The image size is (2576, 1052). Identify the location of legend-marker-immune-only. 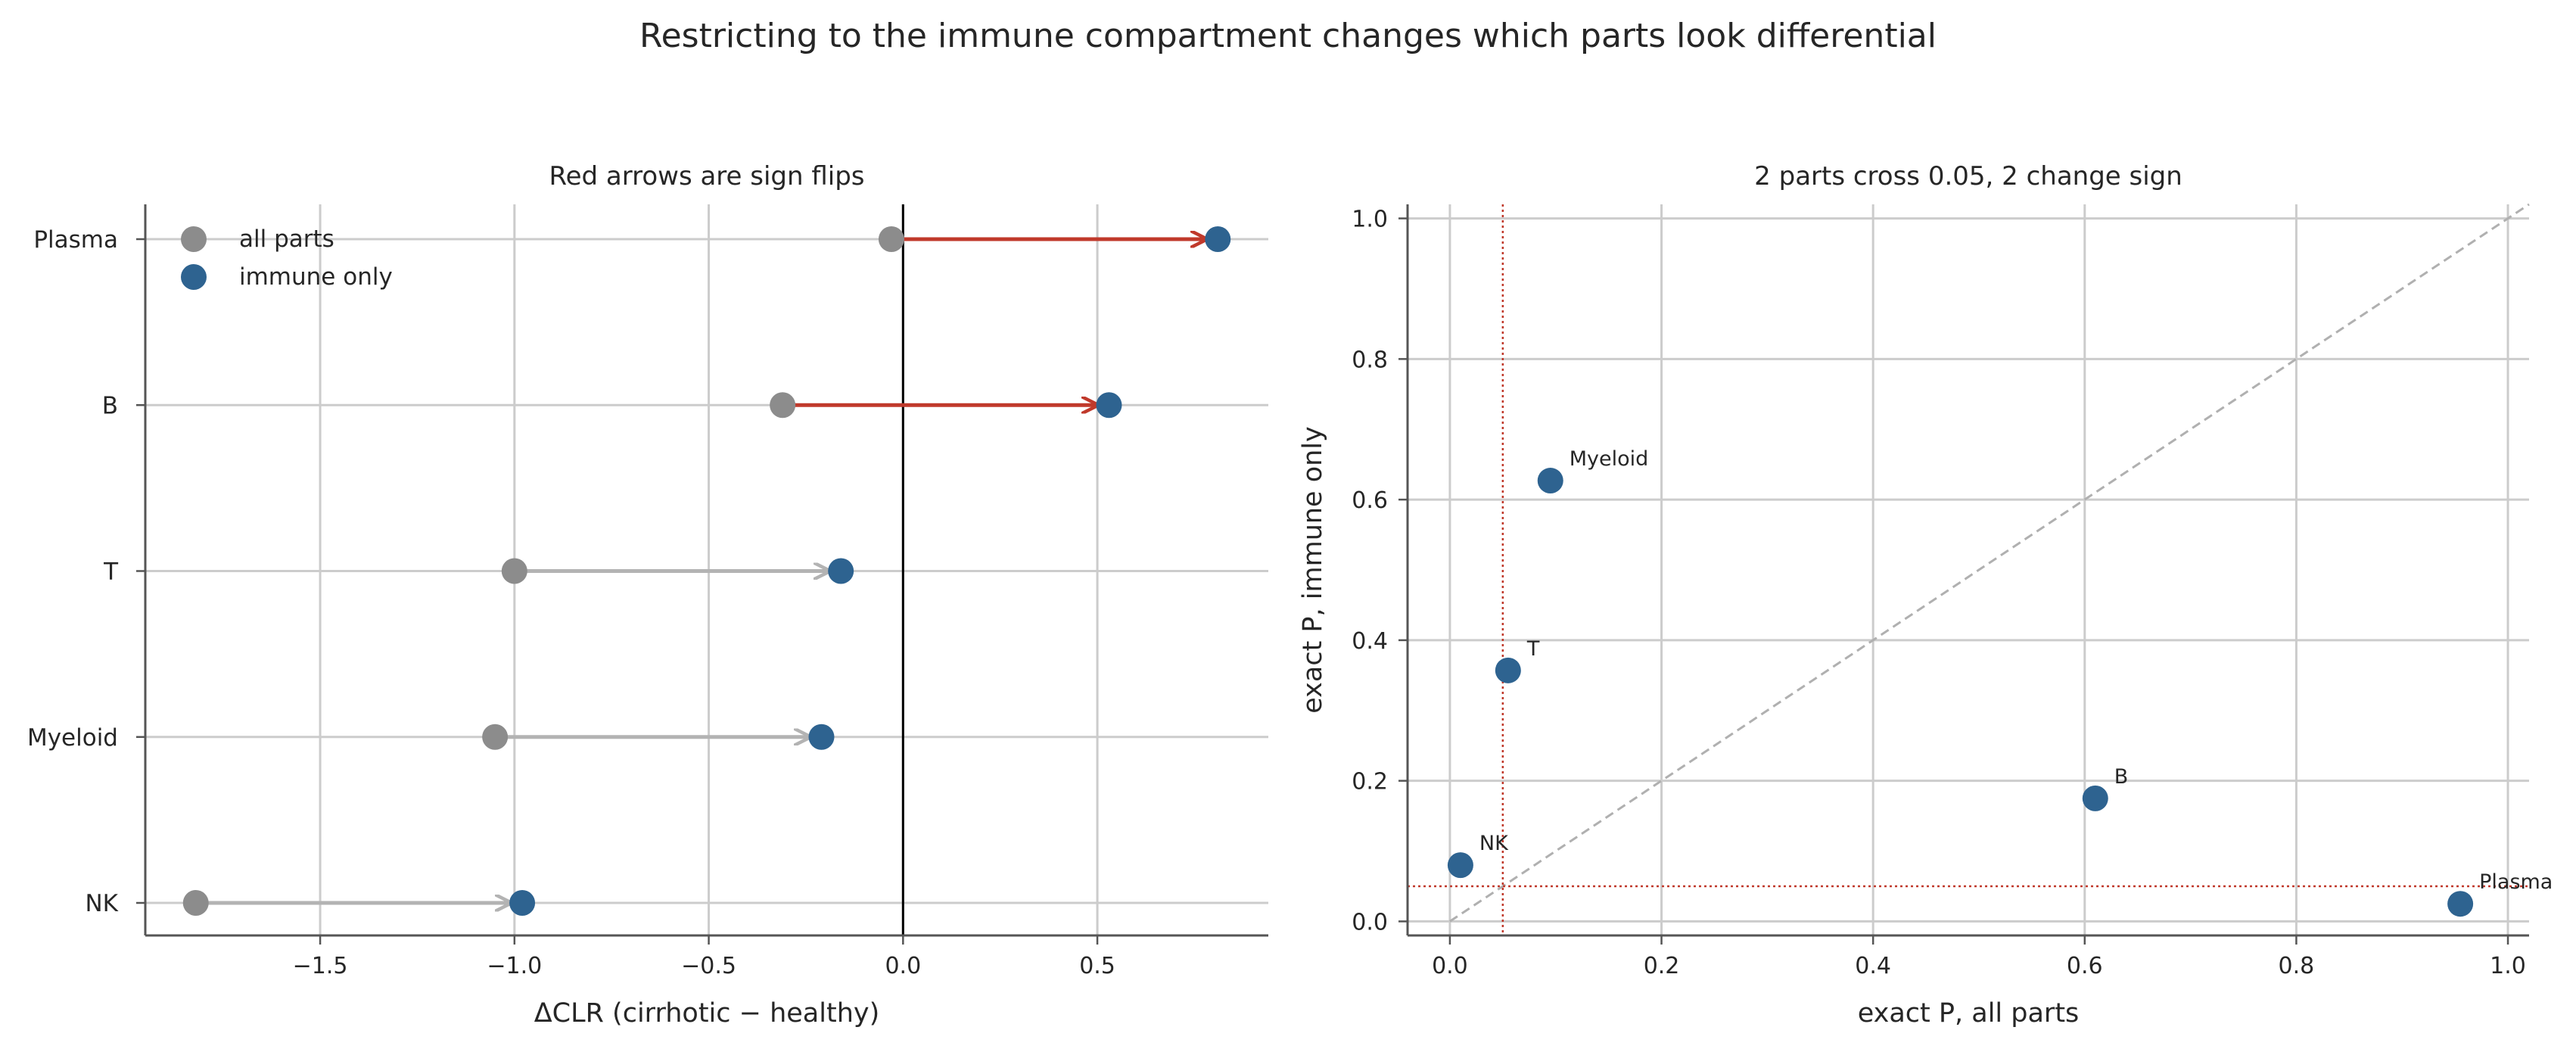
(194, 277).